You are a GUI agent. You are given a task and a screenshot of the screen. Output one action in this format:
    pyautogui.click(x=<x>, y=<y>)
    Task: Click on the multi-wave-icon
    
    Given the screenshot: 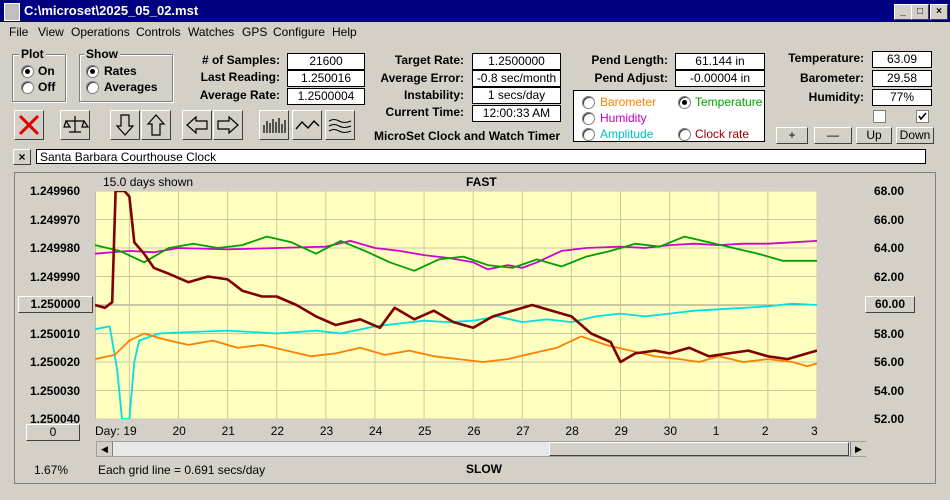 What is the action you would take?
    pyautogui.click(x=340, y=126)
    